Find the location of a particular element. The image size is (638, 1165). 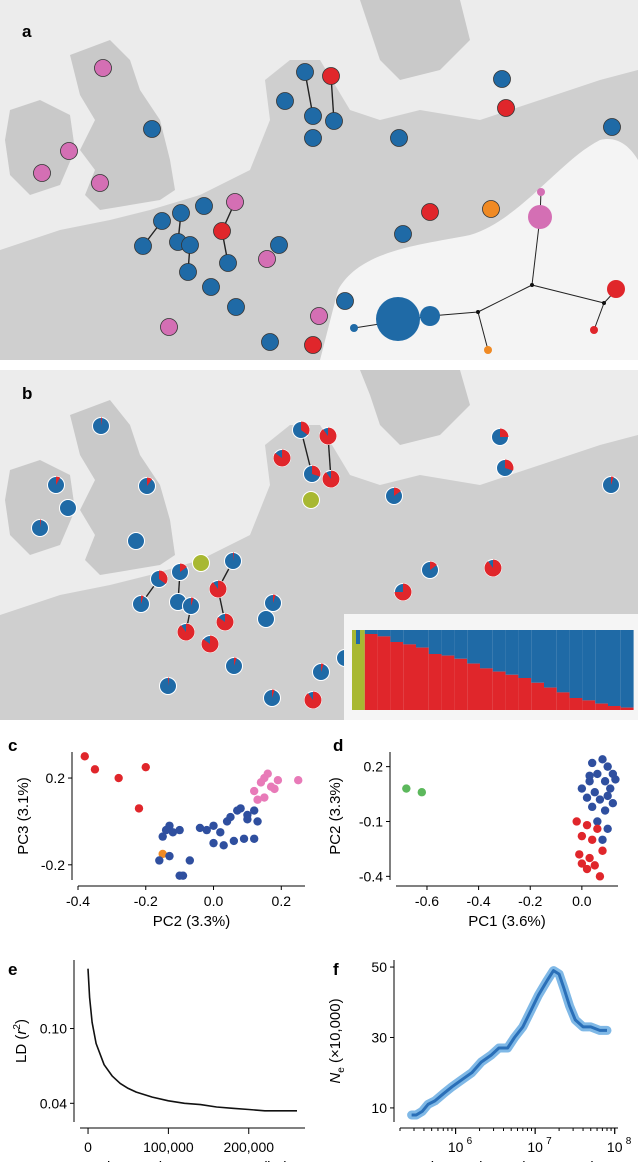

panel-letter-c: c is located at coordinates (13, 745).